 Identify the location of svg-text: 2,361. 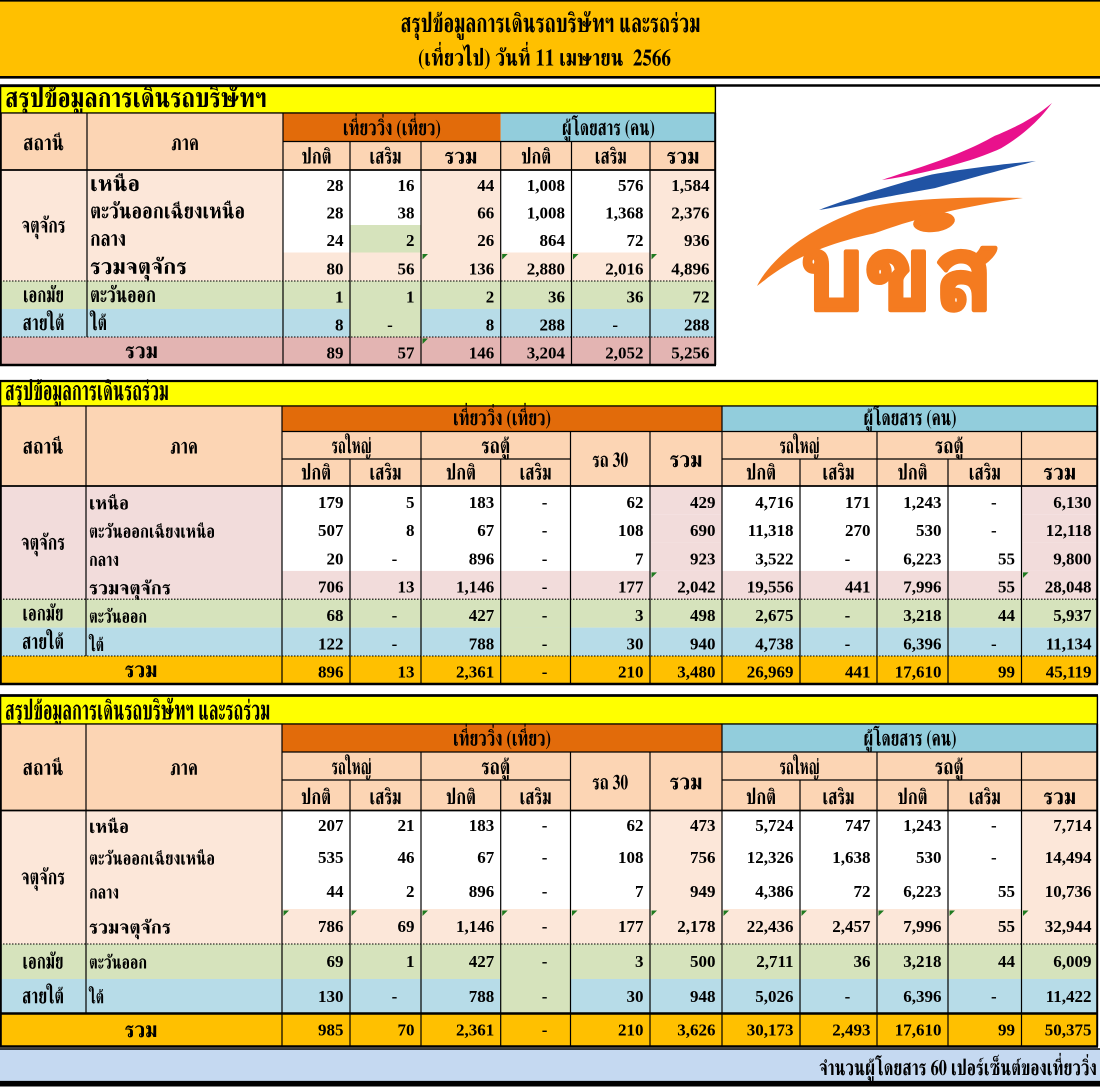
(475, 672).